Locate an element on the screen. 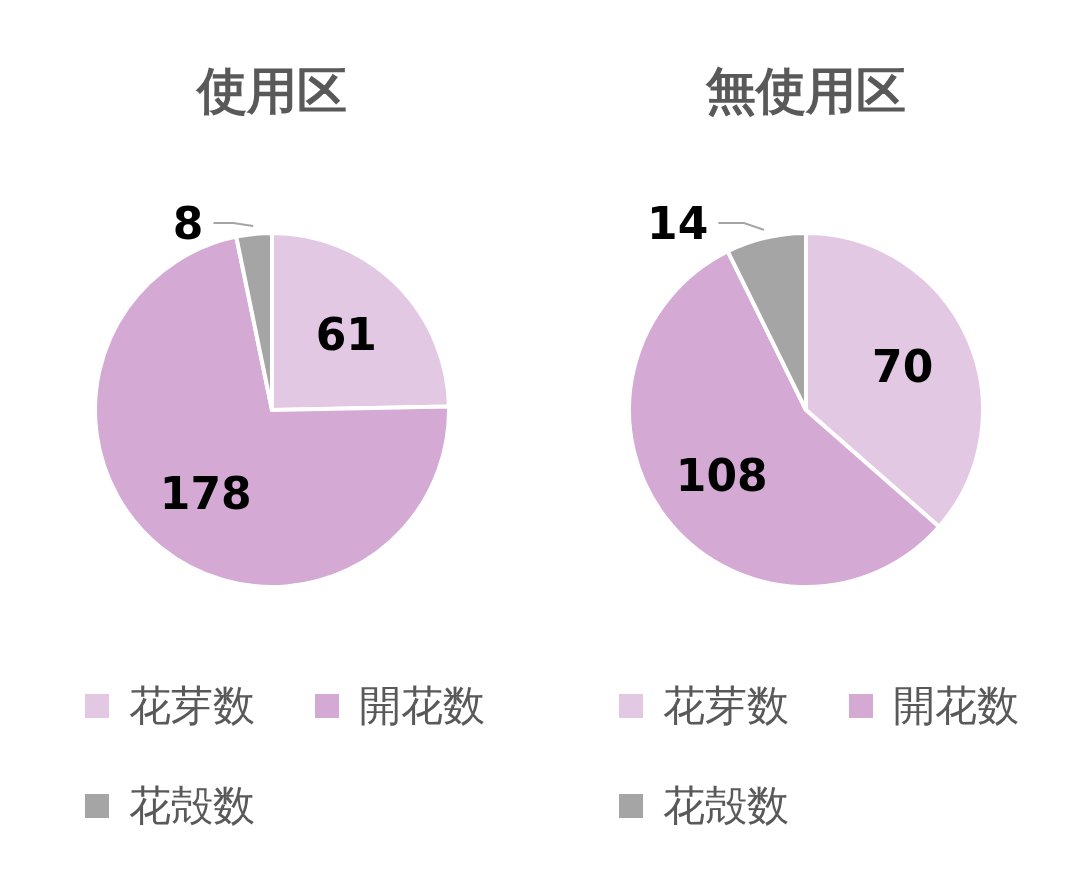 The width and height of the screenshot is (1068, 891). chart-title: 無使用区 is located at coordinates (805, 91).